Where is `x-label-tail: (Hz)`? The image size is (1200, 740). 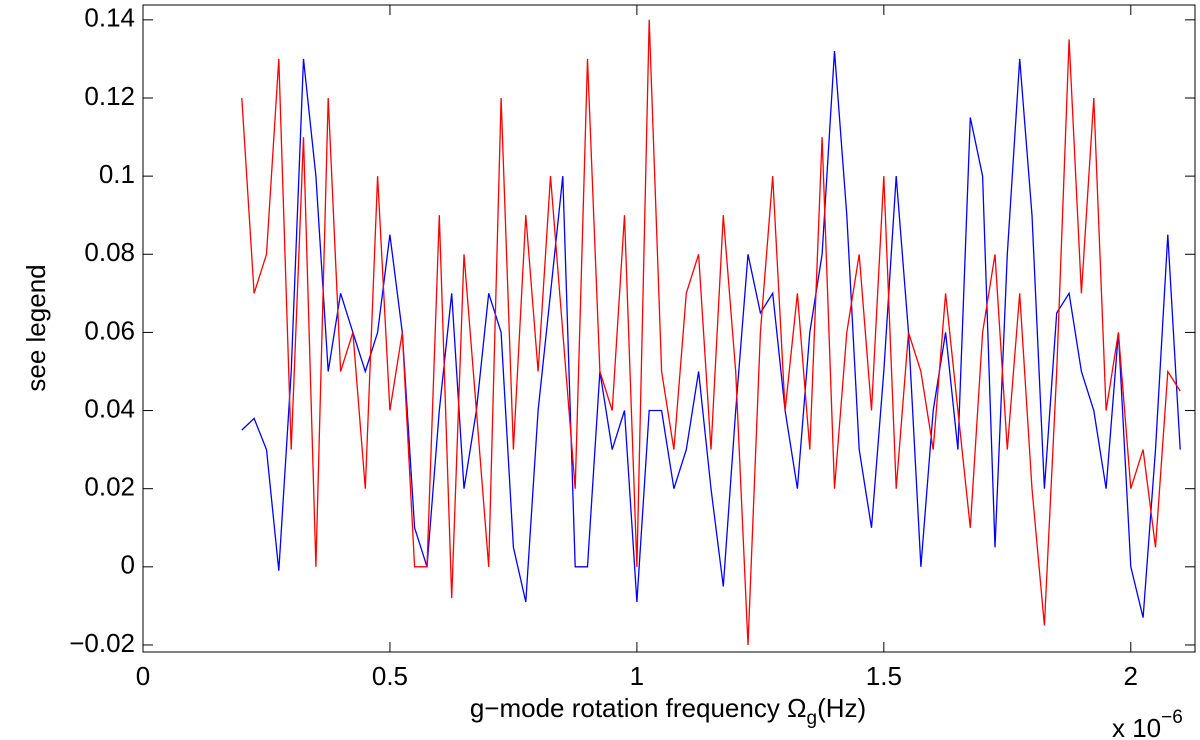
x-label-tail: (Hz) is located at coordinates (841, 708).